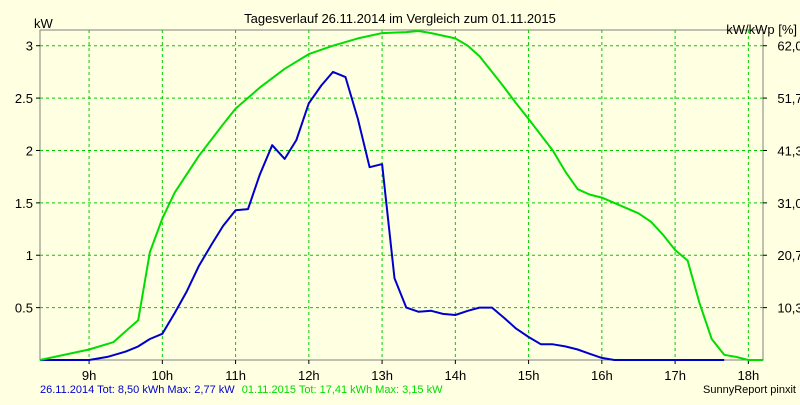  I want to click on y-left-tick-label: 3, so click(29, 46).